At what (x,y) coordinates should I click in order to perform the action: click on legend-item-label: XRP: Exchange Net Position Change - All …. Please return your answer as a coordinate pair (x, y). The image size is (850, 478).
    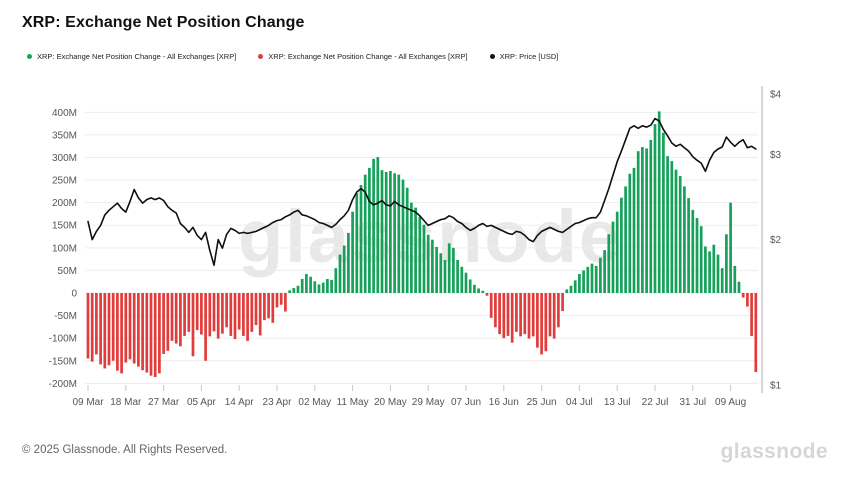
    Looking at the image, I should click on (368, 56).